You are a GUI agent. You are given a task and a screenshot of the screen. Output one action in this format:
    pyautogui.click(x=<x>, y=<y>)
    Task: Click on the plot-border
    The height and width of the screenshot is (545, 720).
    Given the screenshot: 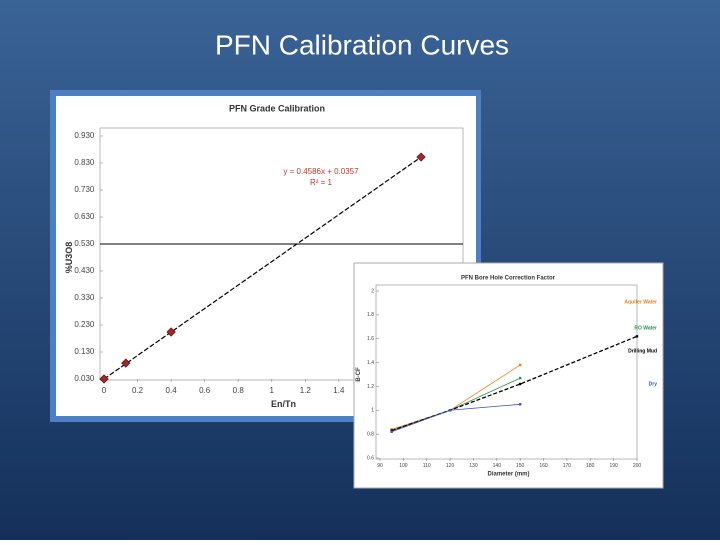 What is the action you would take?
    pyautogui.click(x=506, y=372)
    